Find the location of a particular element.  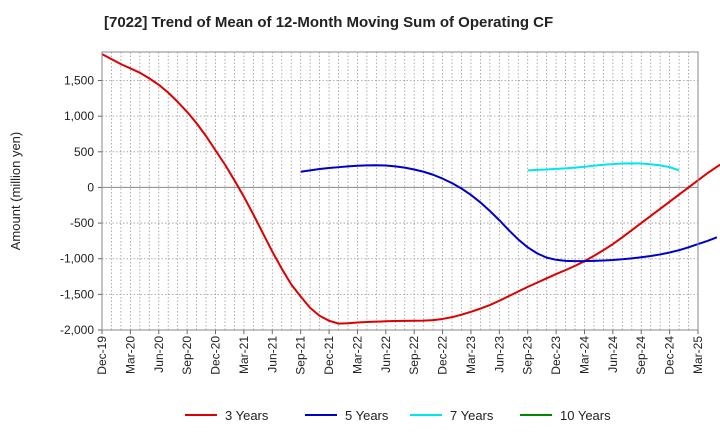

legend-label: 7 Years is located at coordinates (472, 415).